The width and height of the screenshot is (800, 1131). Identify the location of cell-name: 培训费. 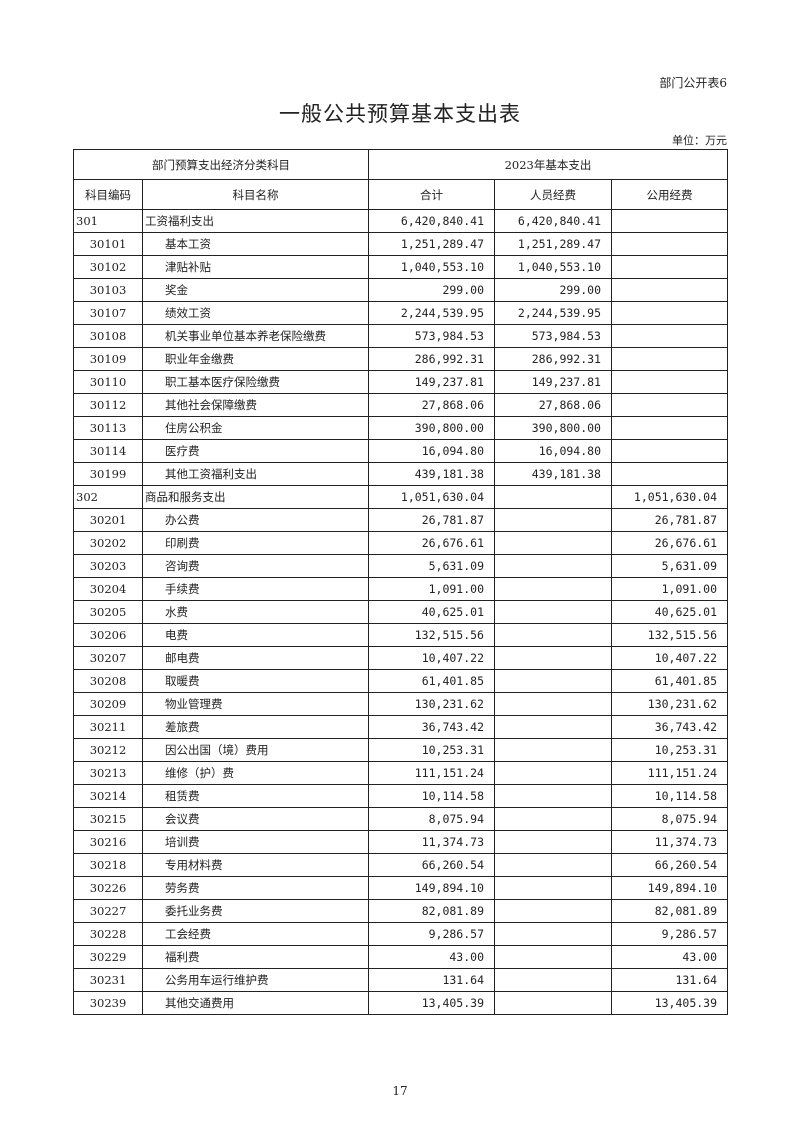
(255, 842).